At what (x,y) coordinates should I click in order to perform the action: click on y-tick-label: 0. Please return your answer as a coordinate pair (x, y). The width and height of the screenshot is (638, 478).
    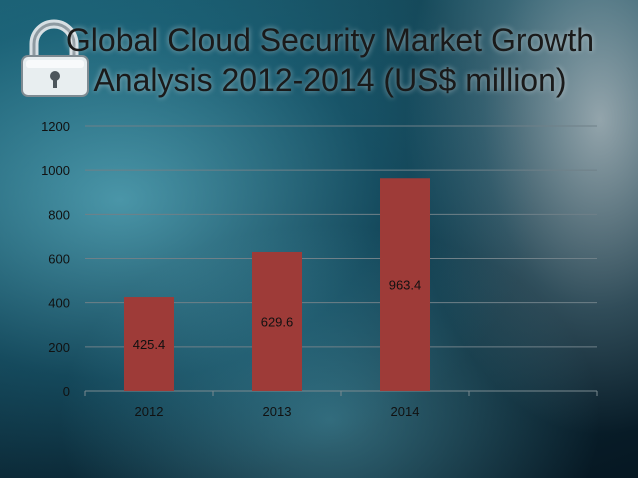
    Looking at the image, I should click on (66, 391).